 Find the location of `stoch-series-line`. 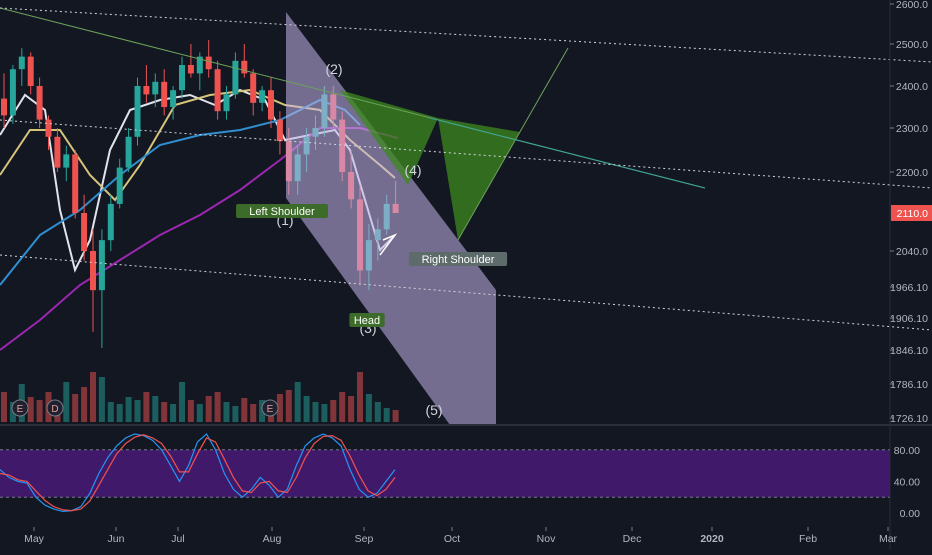

stoch-series-line is located at coordinates (198, 473).